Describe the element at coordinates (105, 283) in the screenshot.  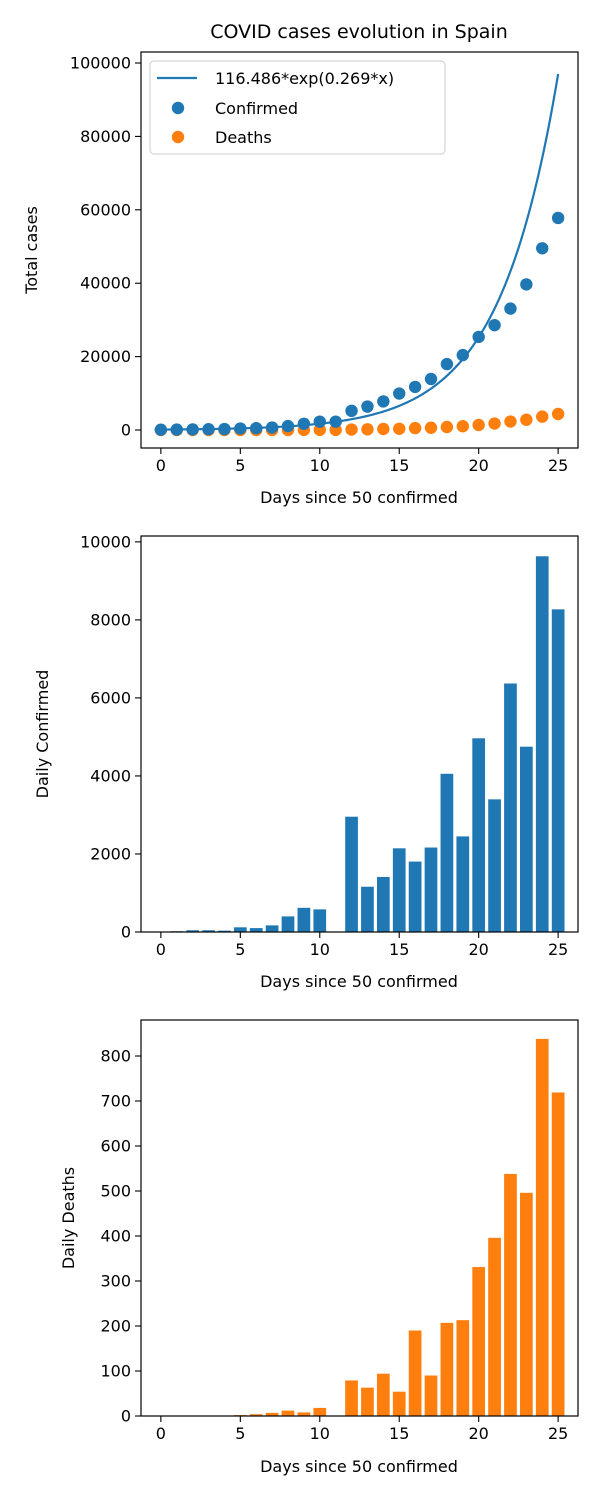
I see `y-tick-label: 40000` at that location.